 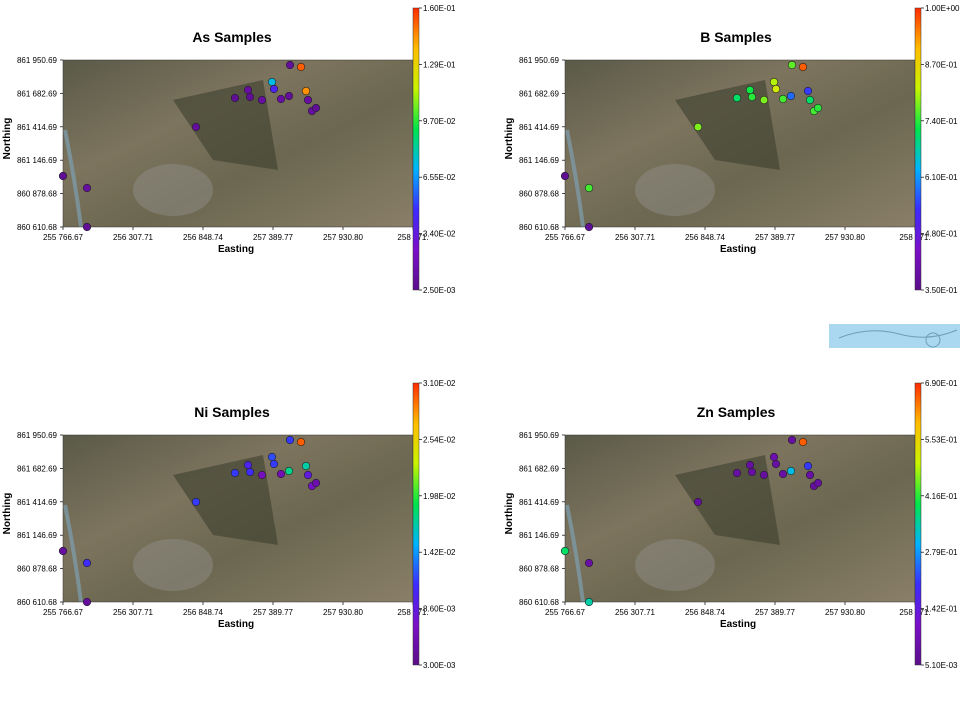 I want to click on panel-title: As Samples, so click(x=232, y=37).